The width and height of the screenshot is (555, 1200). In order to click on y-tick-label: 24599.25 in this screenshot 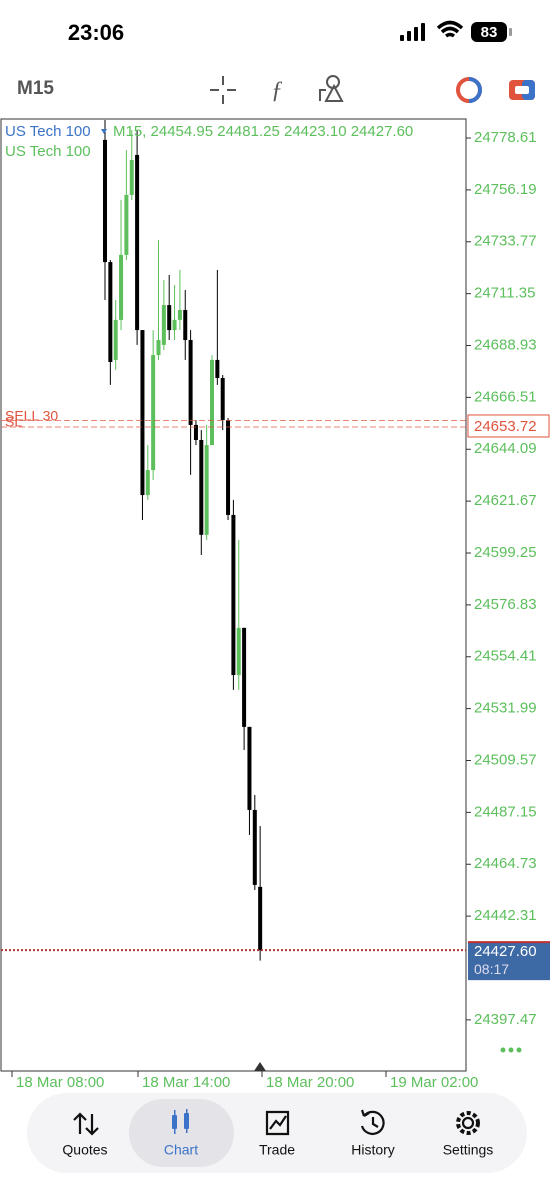, I will do `click(505, 552)`.